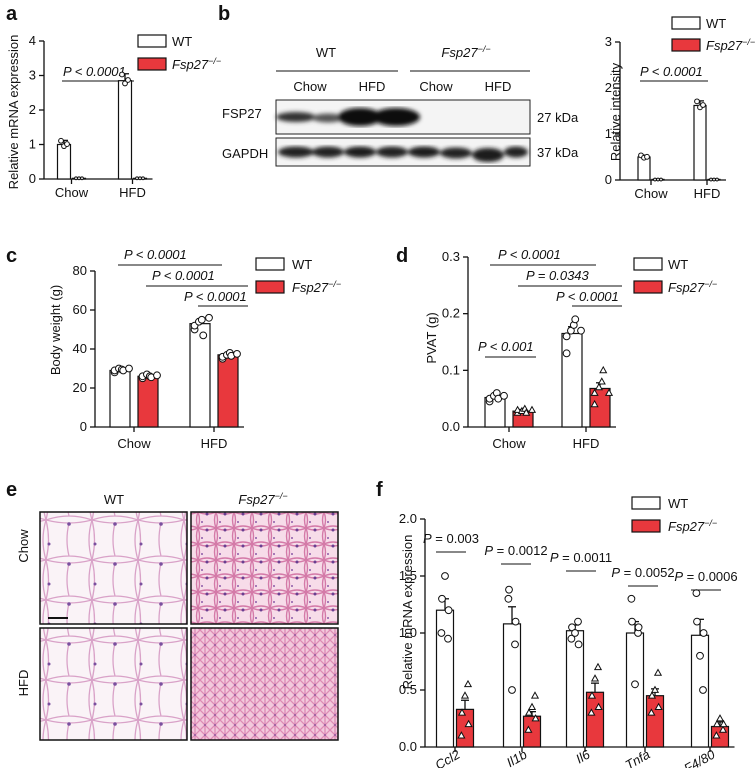  What do you see at coordinates (558, 117) in the screenshot?
I see `blot-row1-size: 27 kDa` at bounding box center [558, 117].